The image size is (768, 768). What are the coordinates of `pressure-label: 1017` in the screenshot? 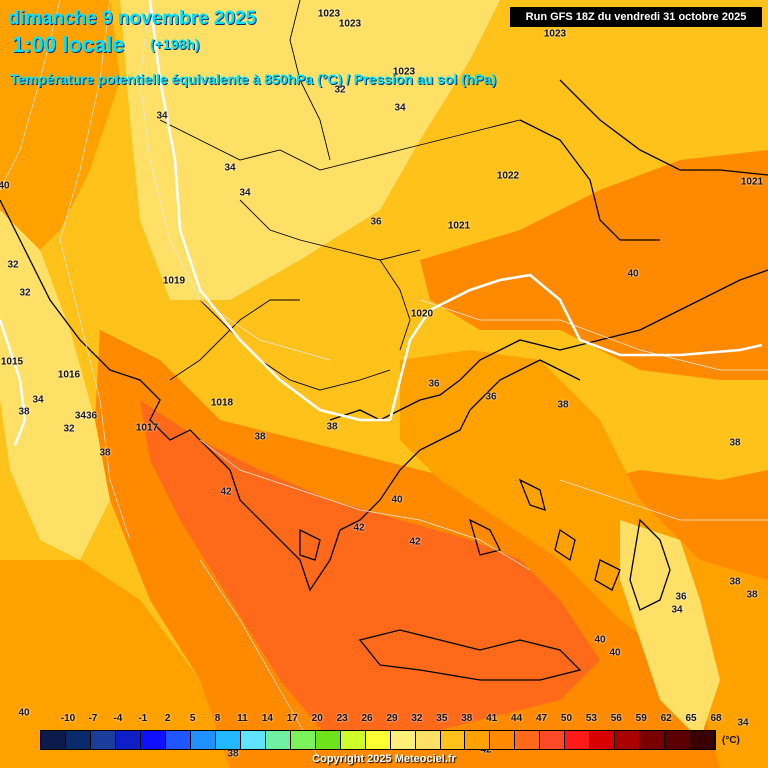 It's located at (147, 428).